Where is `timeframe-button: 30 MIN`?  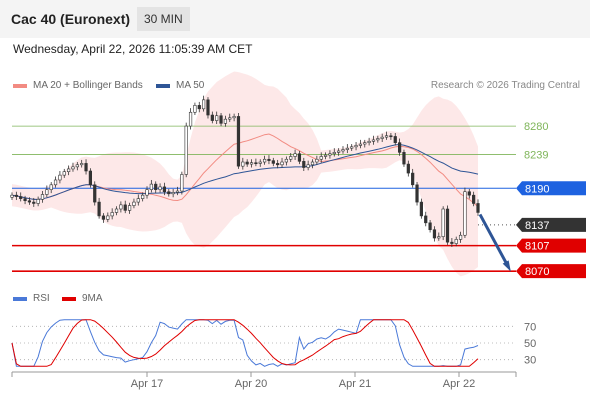
timeframe-button: 30 MIN is located at coordinates (163, 19).